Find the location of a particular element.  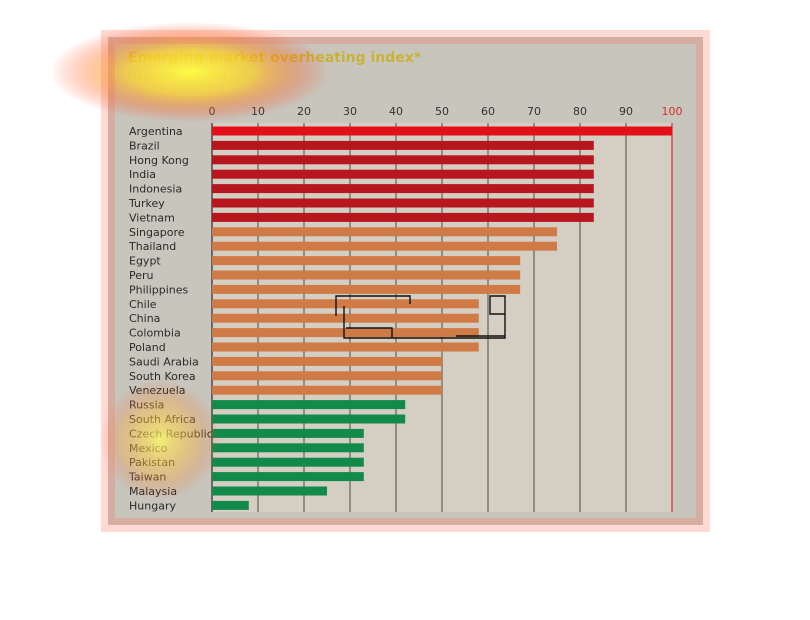

x-tick-label: 80 is located at coordinates (580, 111).